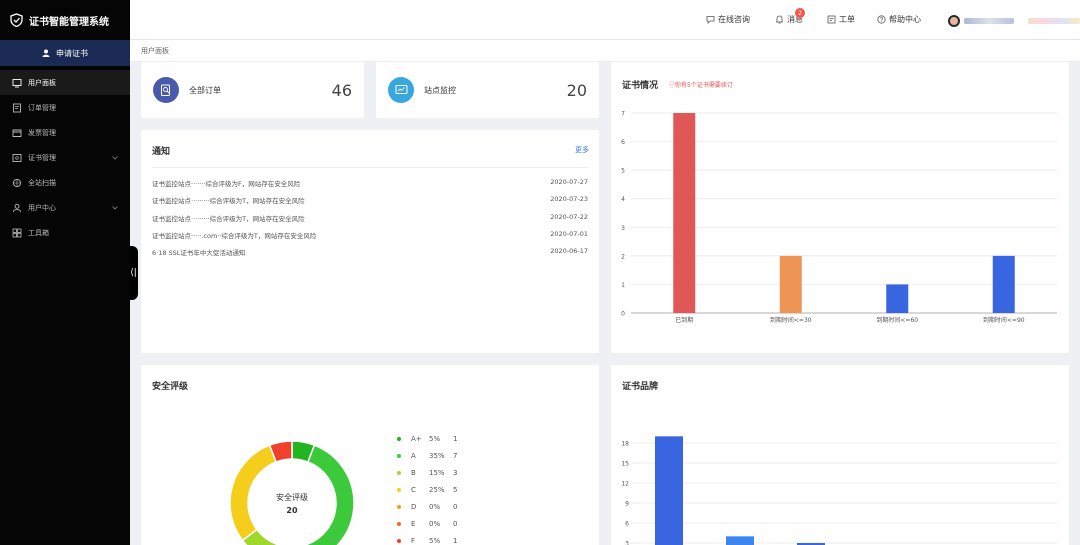 This screenshot has width=1080, height=545. Describe the element at coordinates (455, 507) in the screenshot. I see `legend-count: 0` at that location.